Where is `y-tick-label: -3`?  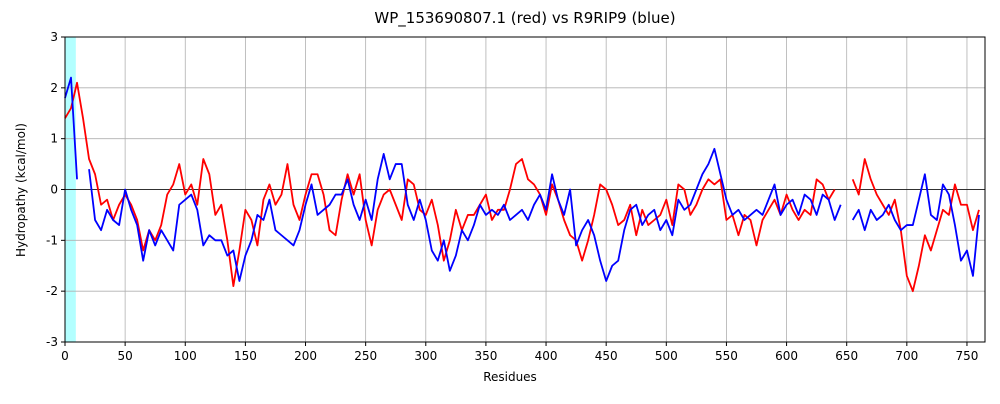 y-tick-label: -3 is located at coordinates (52, 342).